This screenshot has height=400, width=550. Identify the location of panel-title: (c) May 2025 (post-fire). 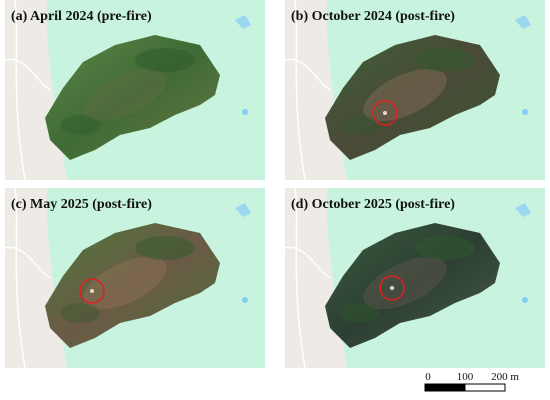
(81, 204).